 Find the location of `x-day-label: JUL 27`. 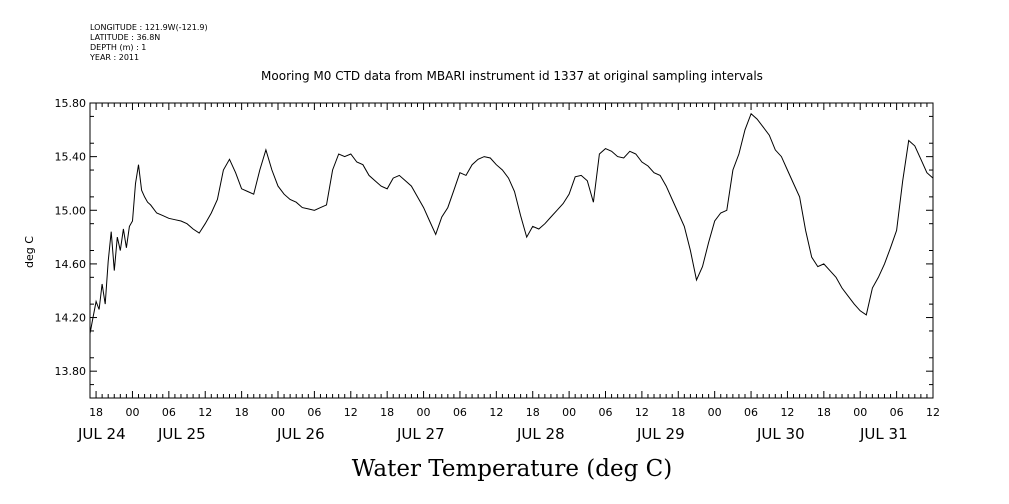

x-day-label: JUL 27 is located at coordinates (420, 434).